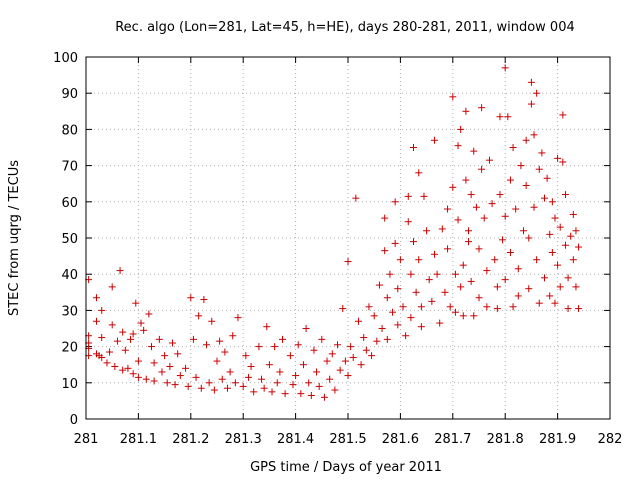 The image size is (640, 480). Describe the element at coordinates (452, 439) in the screenshot. I see `x-tick-label: 281.7` at that location.